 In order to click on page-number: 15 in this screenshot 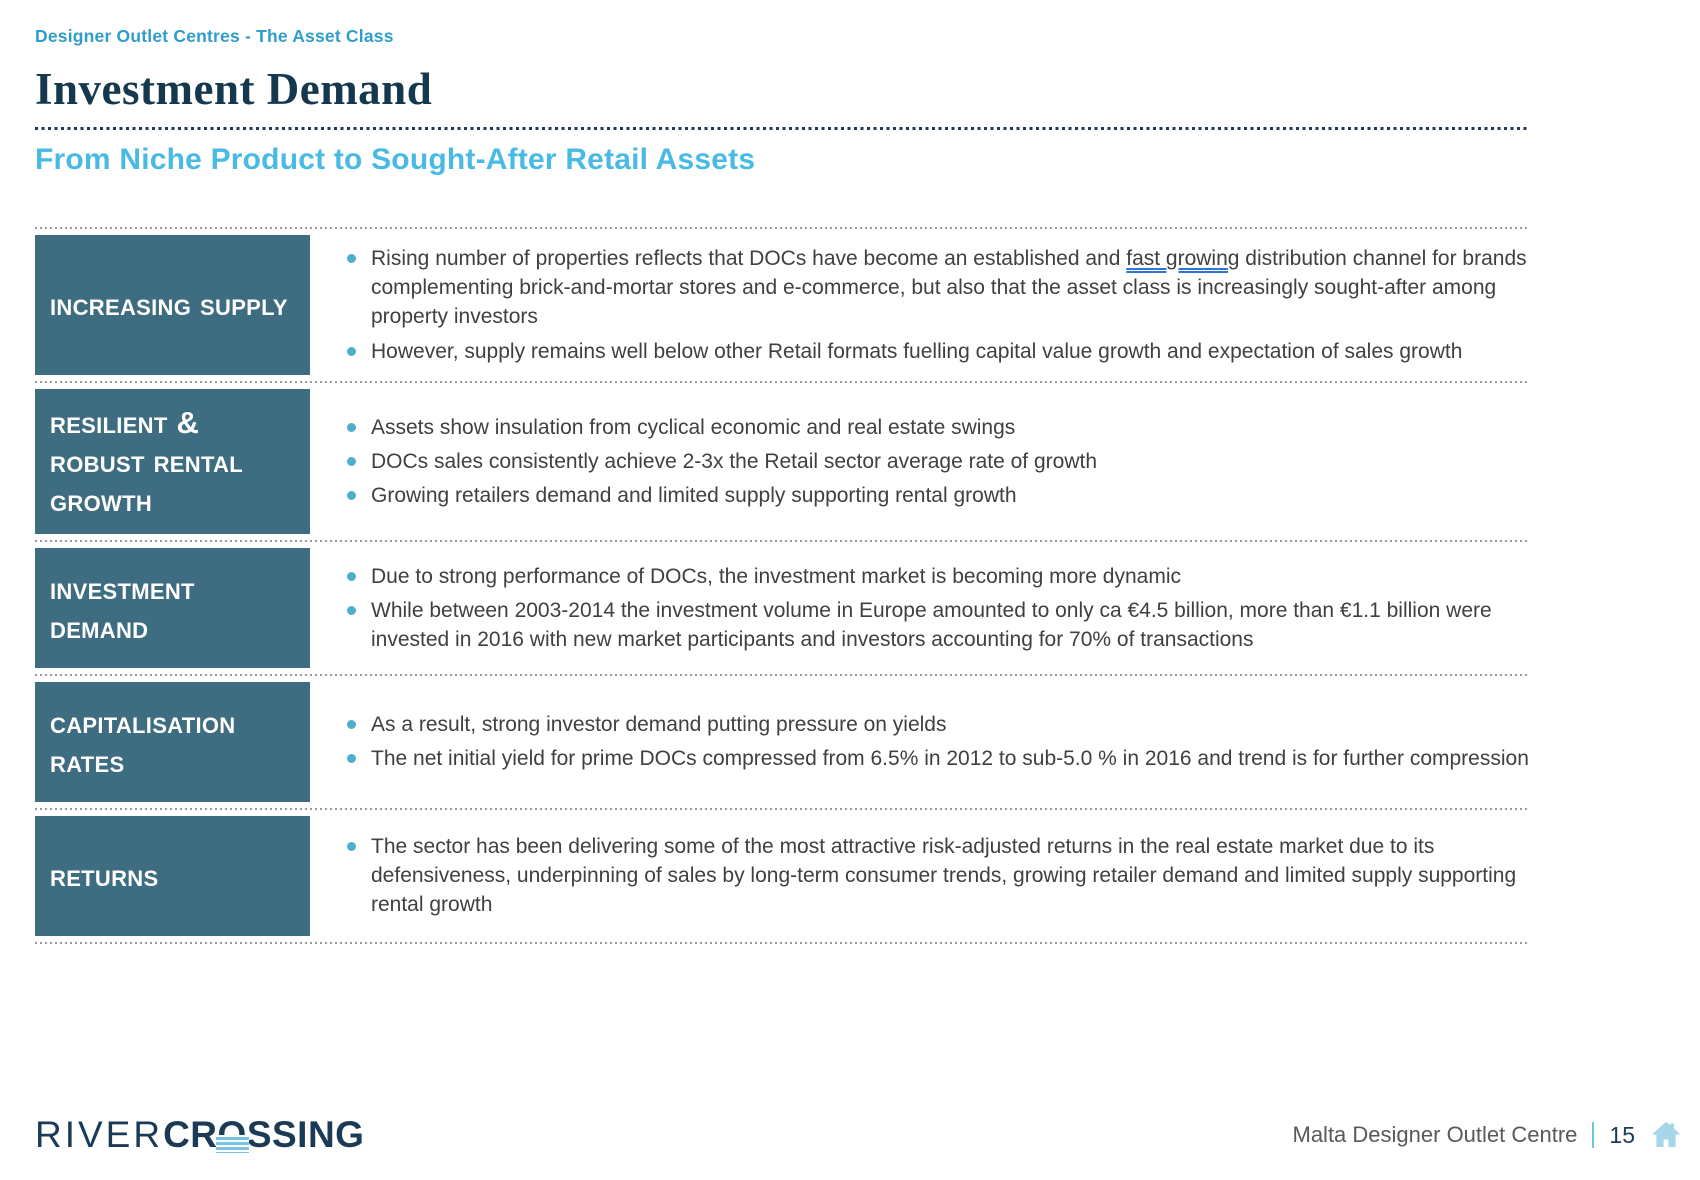, I will do `click(1622, 1134)`.